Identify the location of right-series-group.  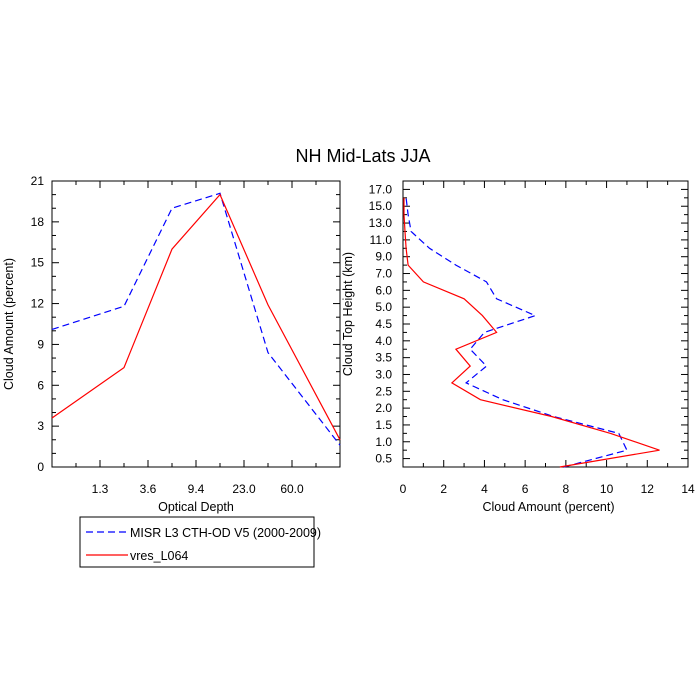
(531, 332).